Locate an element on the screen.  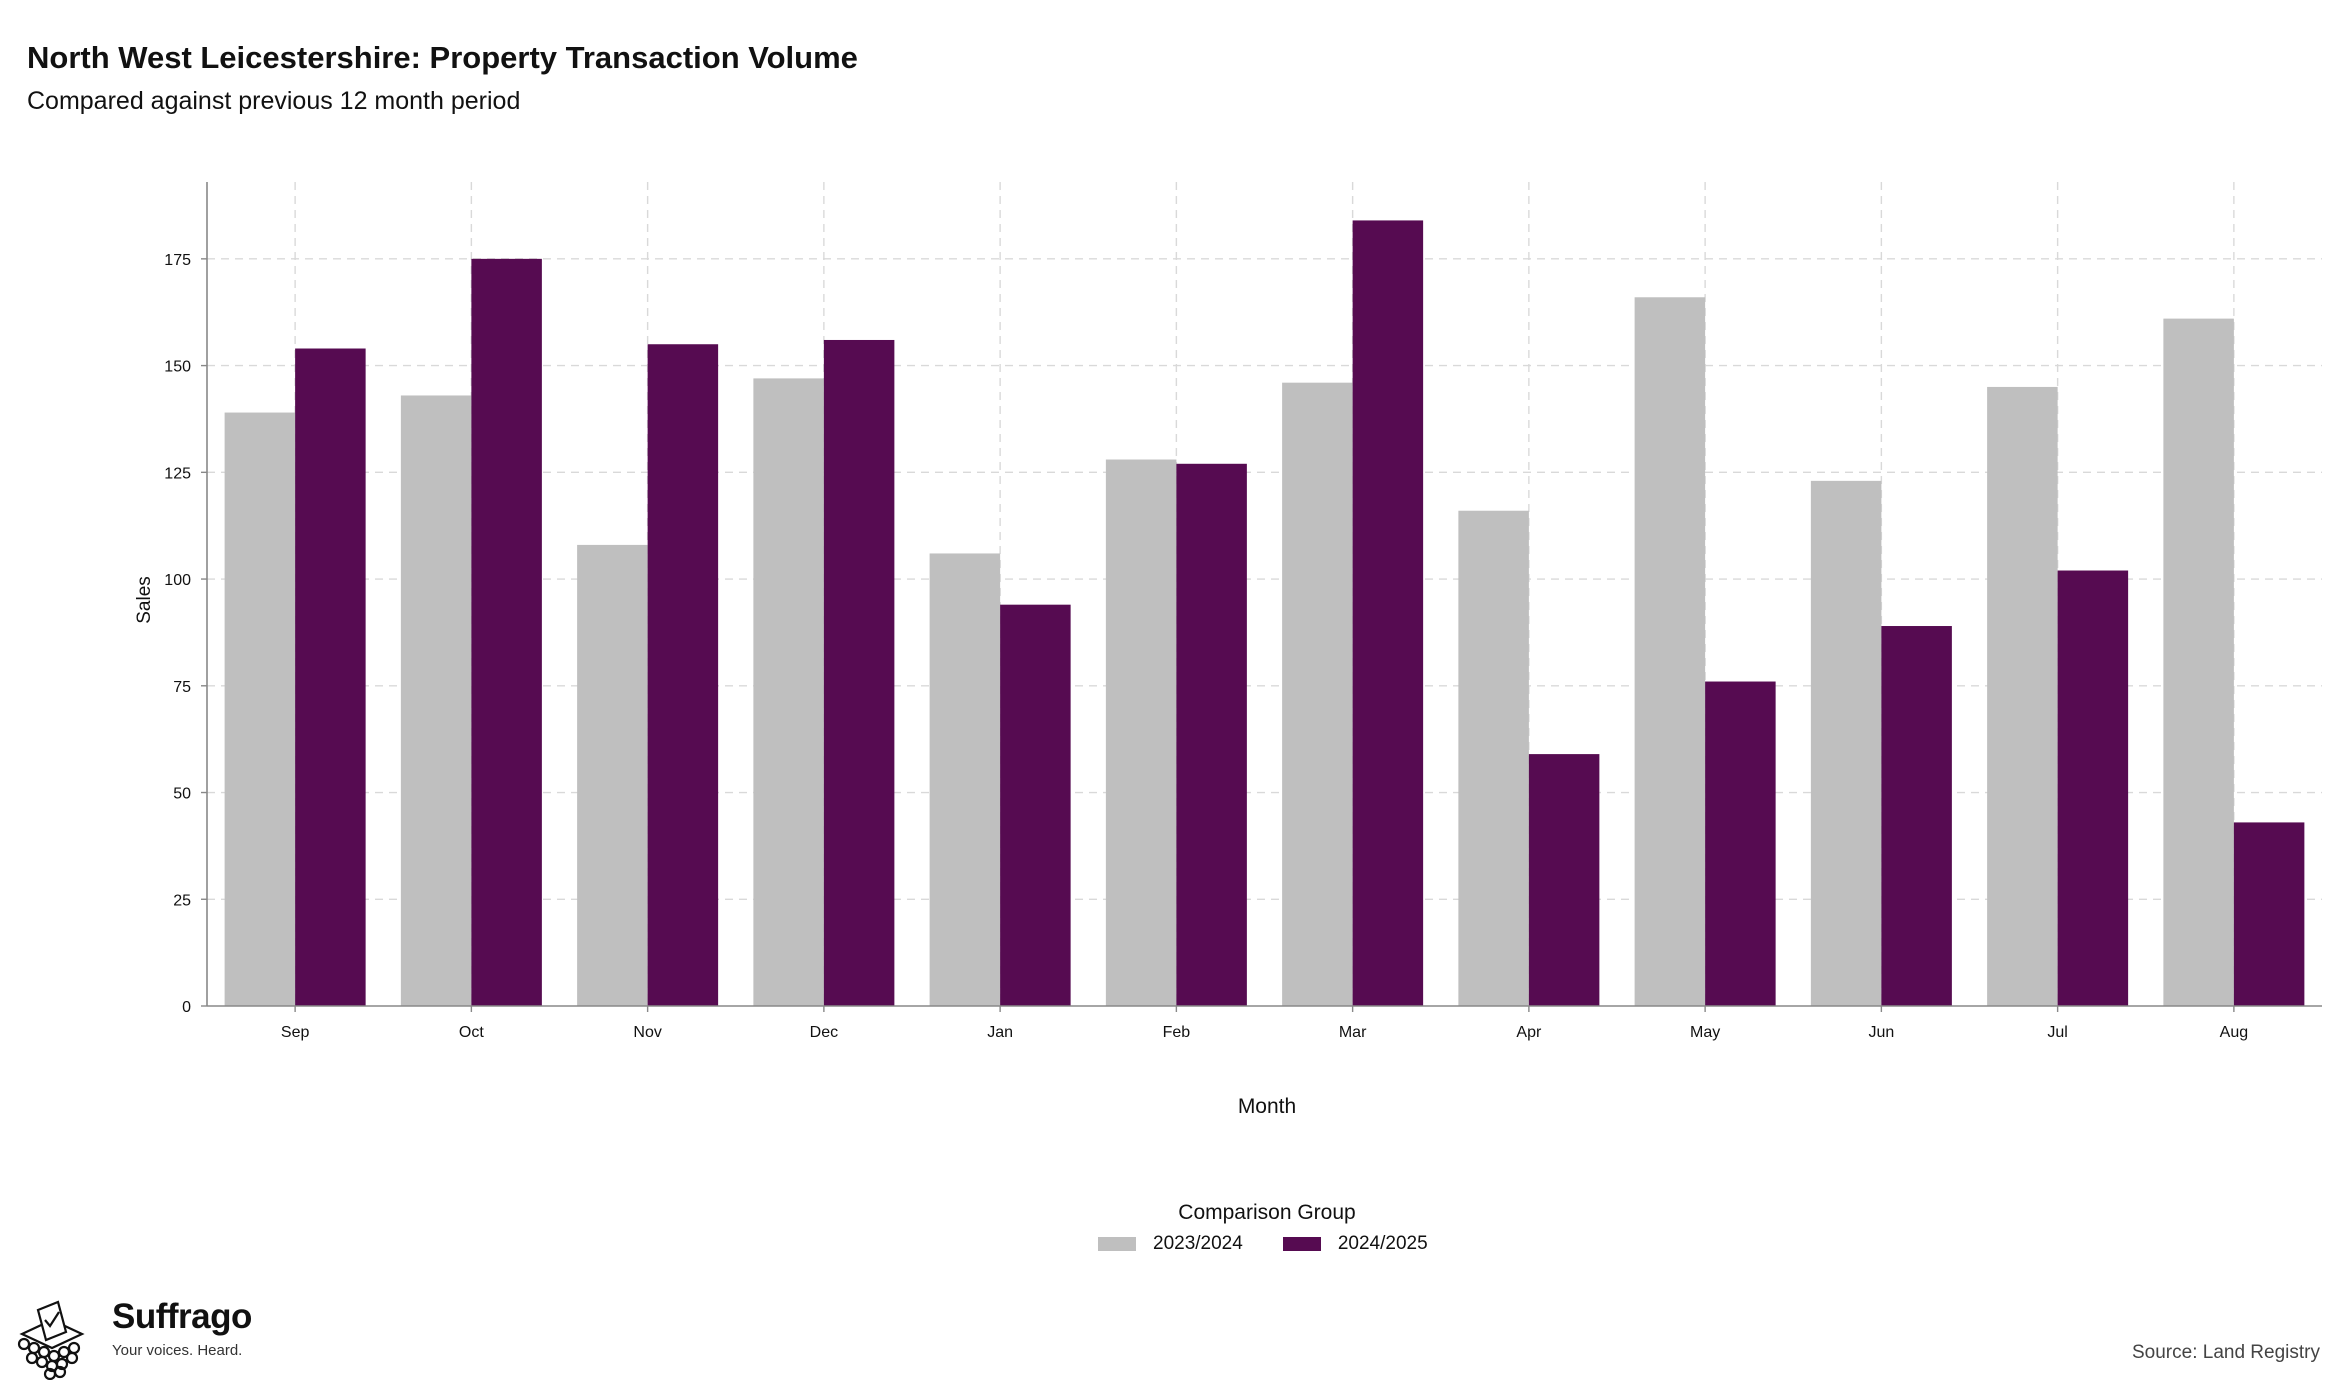
bar-2023-2024-may is located at coordinates (1670, 651).